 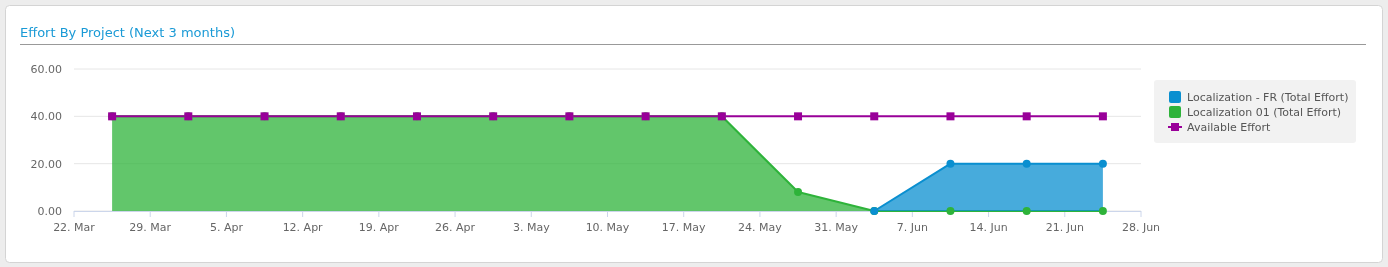 I want to click on x-tick-label: 24. May, so click(x=760, y=227).